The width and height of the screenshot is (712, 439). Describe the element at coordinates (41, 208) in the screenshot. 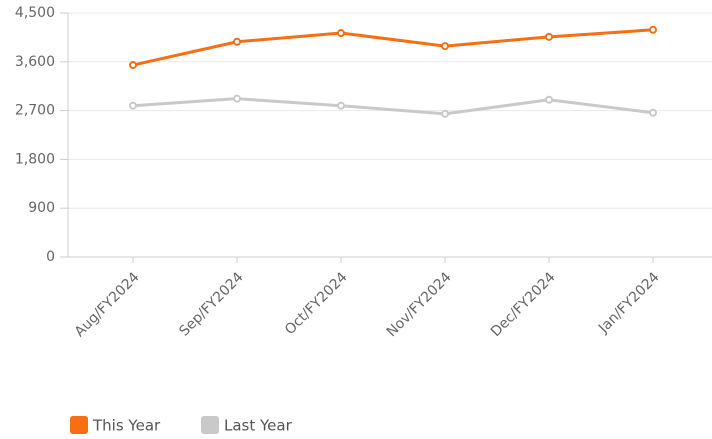

I see `y-tick-label: 900` at that location.